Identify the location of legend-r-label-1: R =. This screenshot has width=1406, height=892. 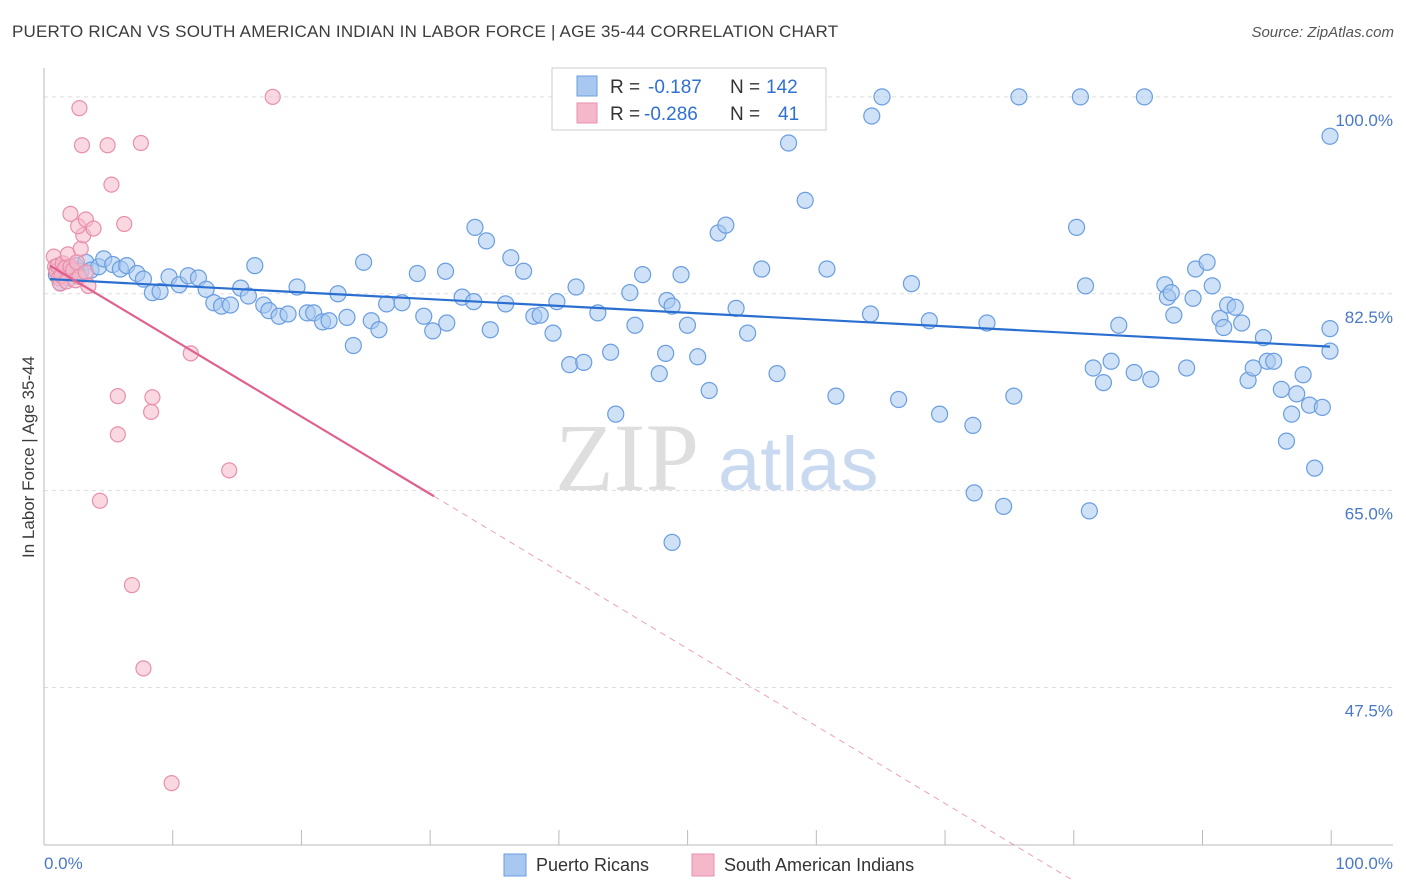
(625, 87).